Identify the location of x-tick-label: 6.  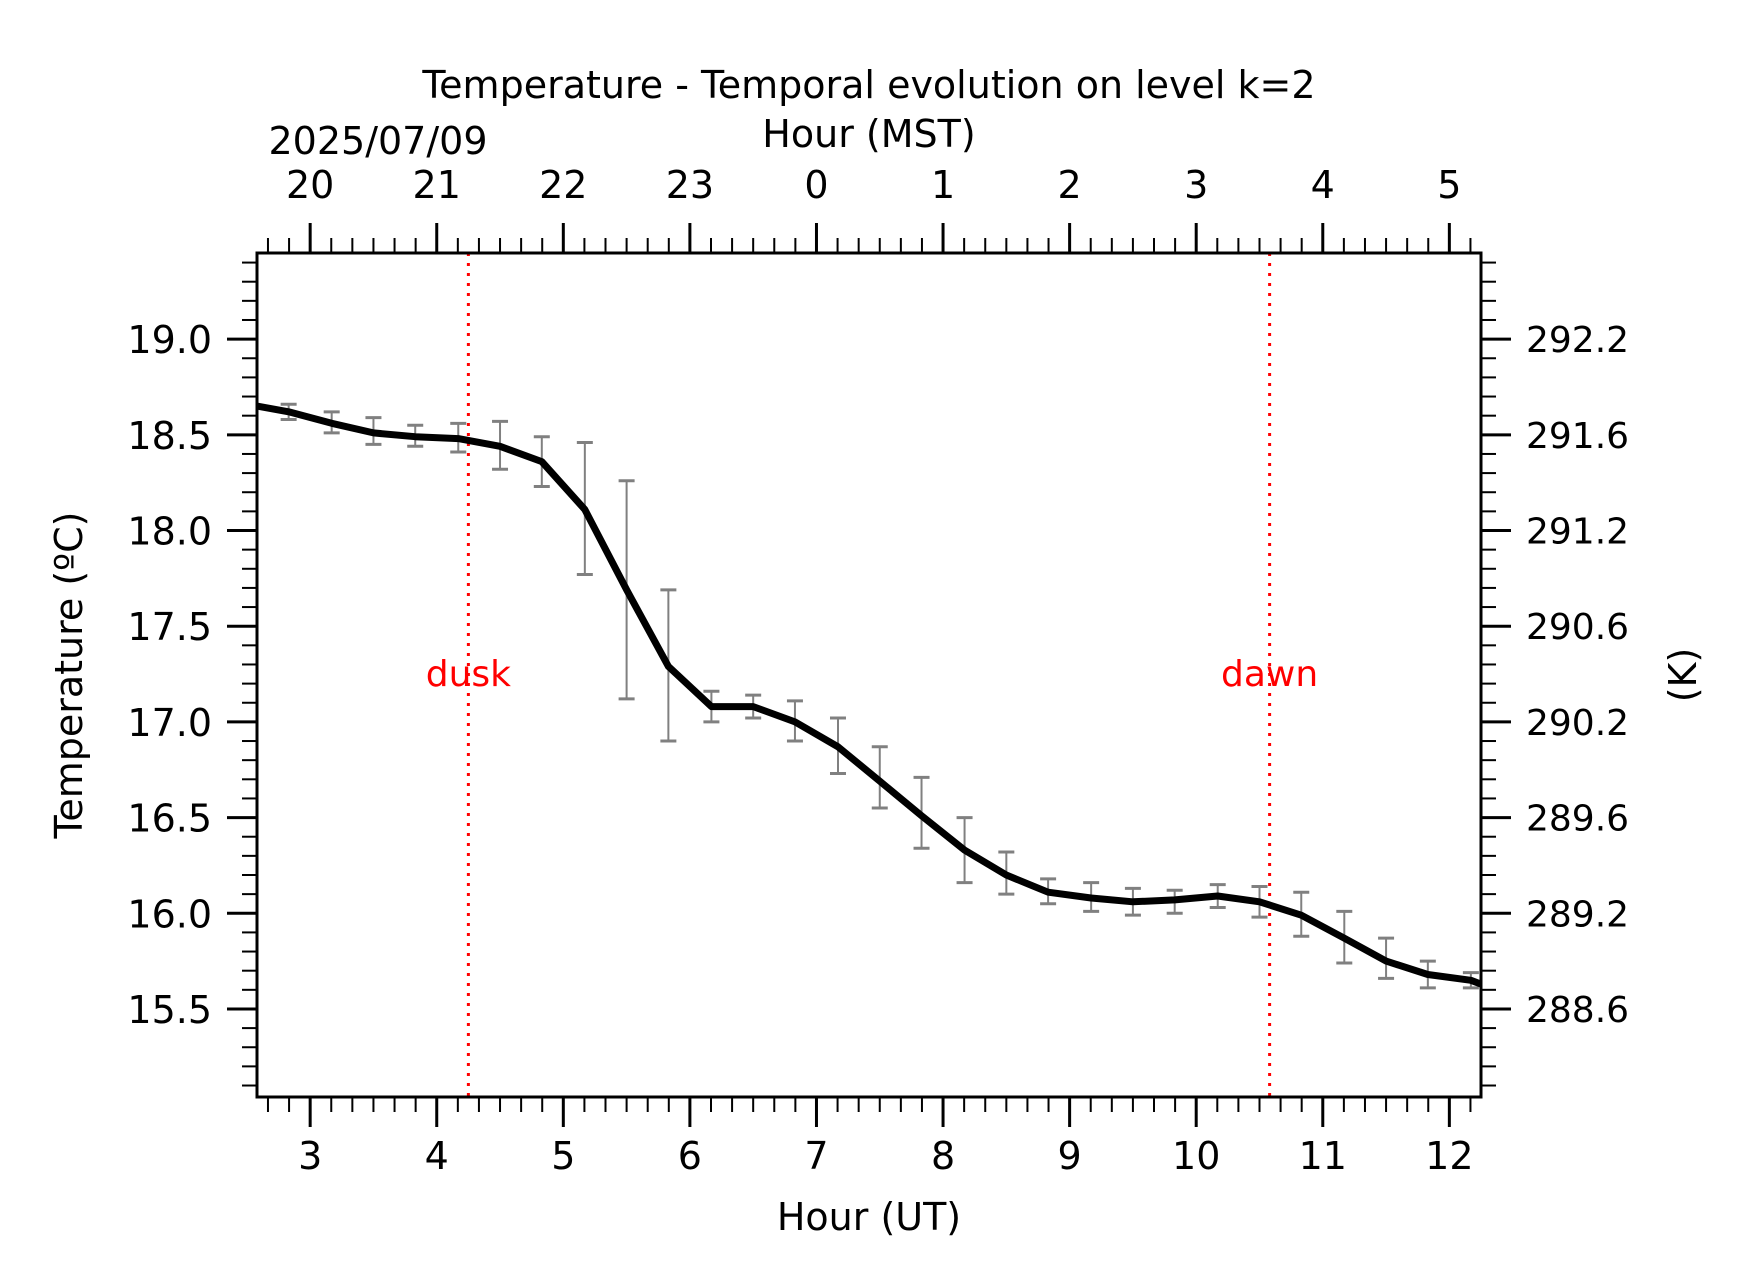
(690, 1156).